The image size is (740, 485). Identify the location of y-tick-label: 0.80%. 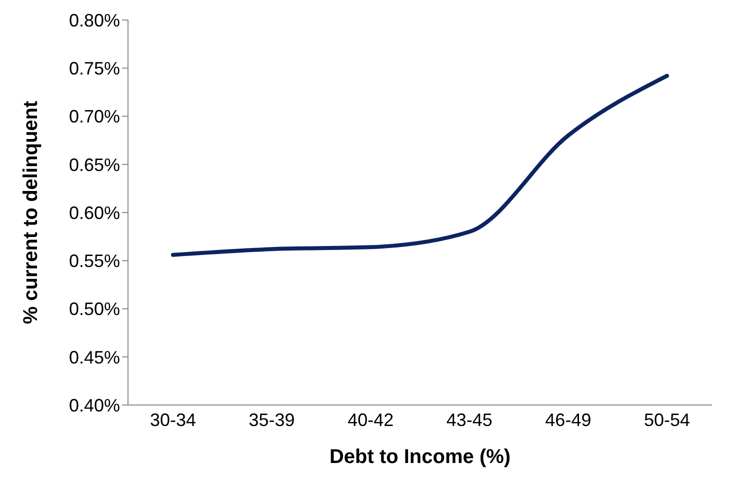
(94, 20).